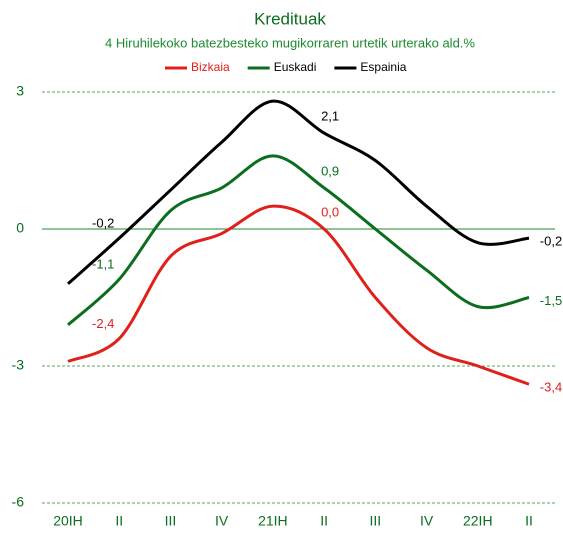 This screenshot has width=563, height=533. Describe the element at coordinates (330, 170) in the screenshot. I see `data-label: 0,9` at that location.